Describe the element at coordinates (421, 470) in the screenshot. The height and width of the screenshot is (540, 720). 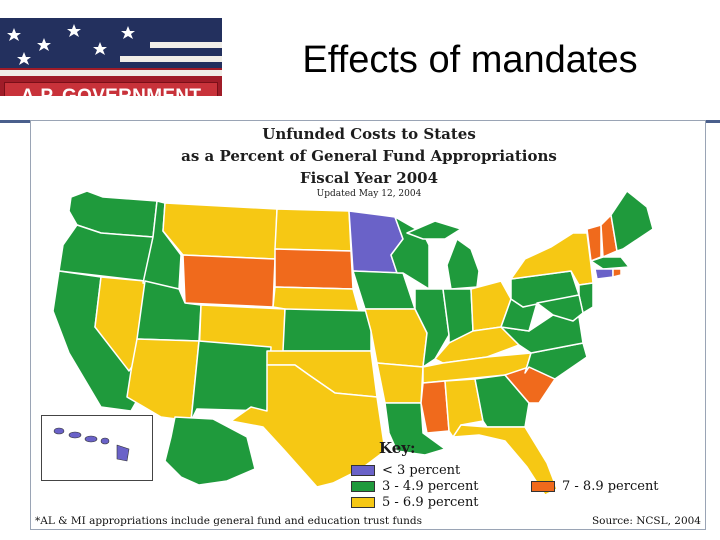
I see `legend-label: < 3 percent` at that location.